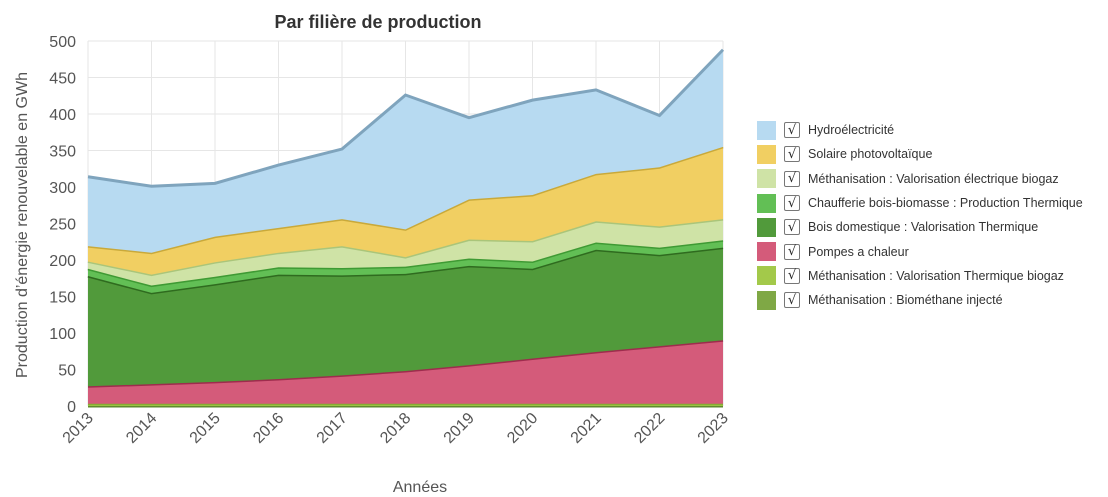  What do you see at coordinates (62, 334) in the screenshot?
I see `y-tick-label: 100` at bounding box center [62, 334].